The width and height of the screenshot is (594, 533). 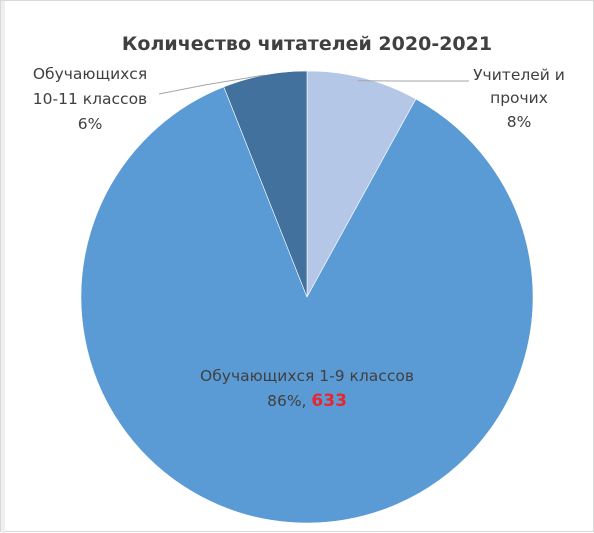 What do you see at coordinates (307, 376) in the screenshot?
I see `data-label-grades19-name: Обучающихся 1-9 классов` at bounding box center [307, 376].